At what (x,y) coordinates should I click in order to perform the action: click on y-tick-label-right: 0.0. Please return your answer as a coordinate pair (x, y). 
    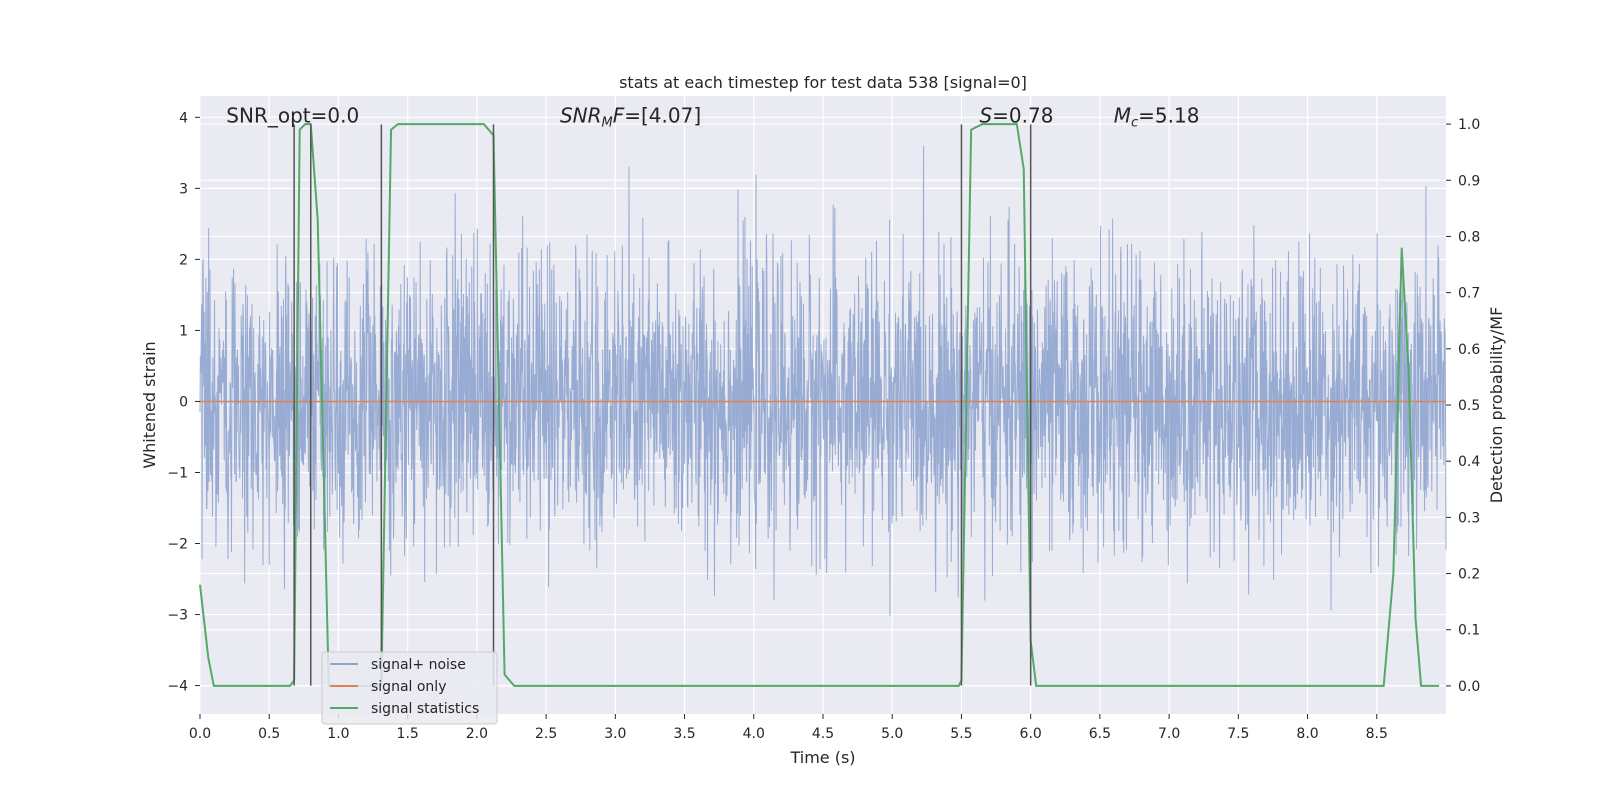
    Looking at the image, I should click on (1469, 687).